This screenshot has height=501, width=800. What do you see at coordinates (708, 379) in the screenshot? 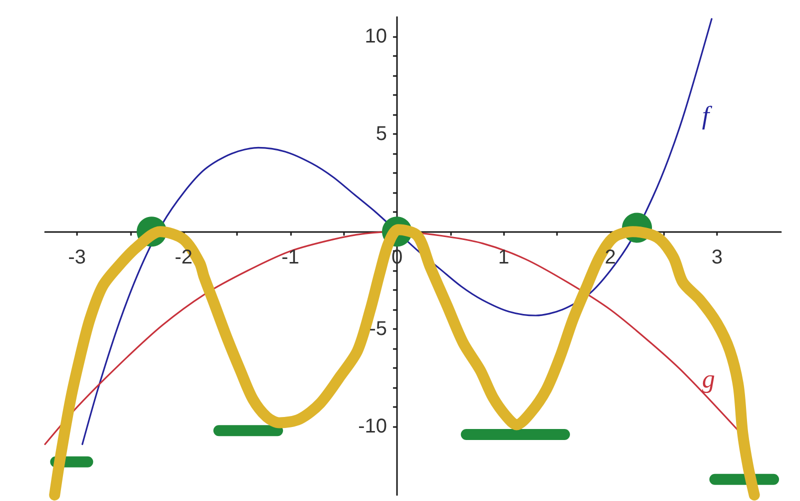
I see `series-label: g` at bounding box center [708, 379].